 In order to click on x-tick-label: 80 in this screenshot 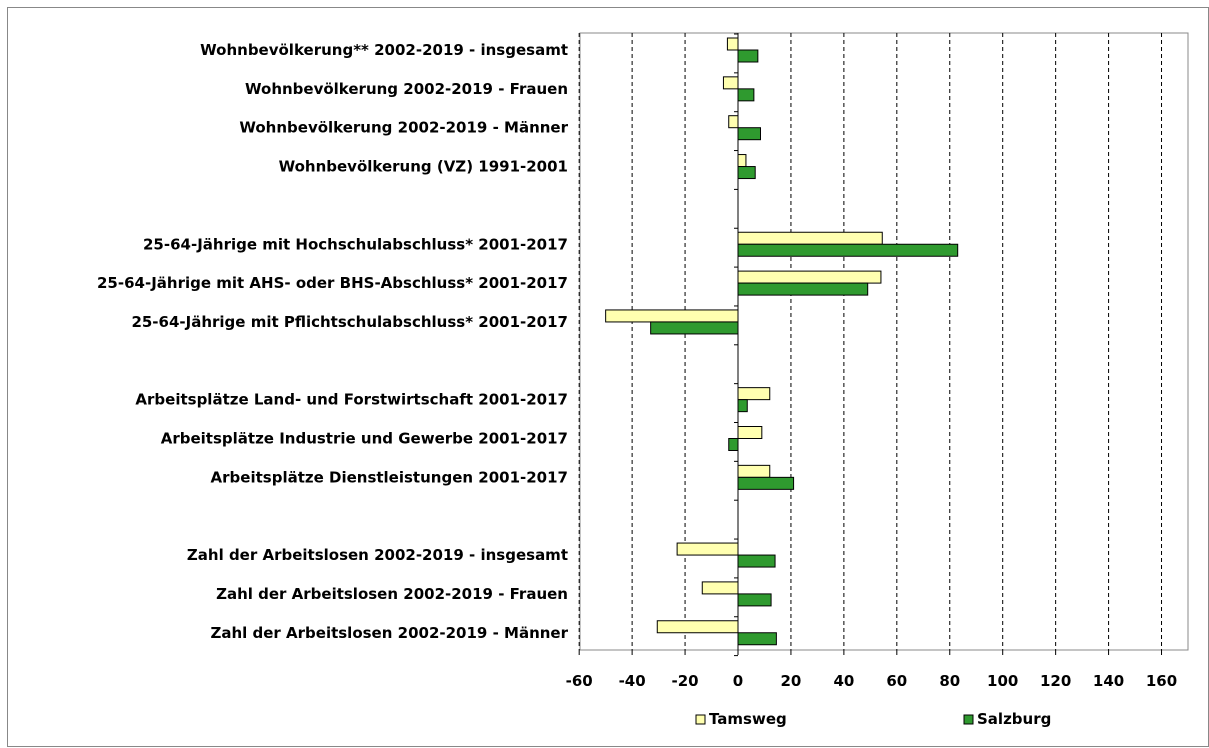, I will do `click(949, 681)`.